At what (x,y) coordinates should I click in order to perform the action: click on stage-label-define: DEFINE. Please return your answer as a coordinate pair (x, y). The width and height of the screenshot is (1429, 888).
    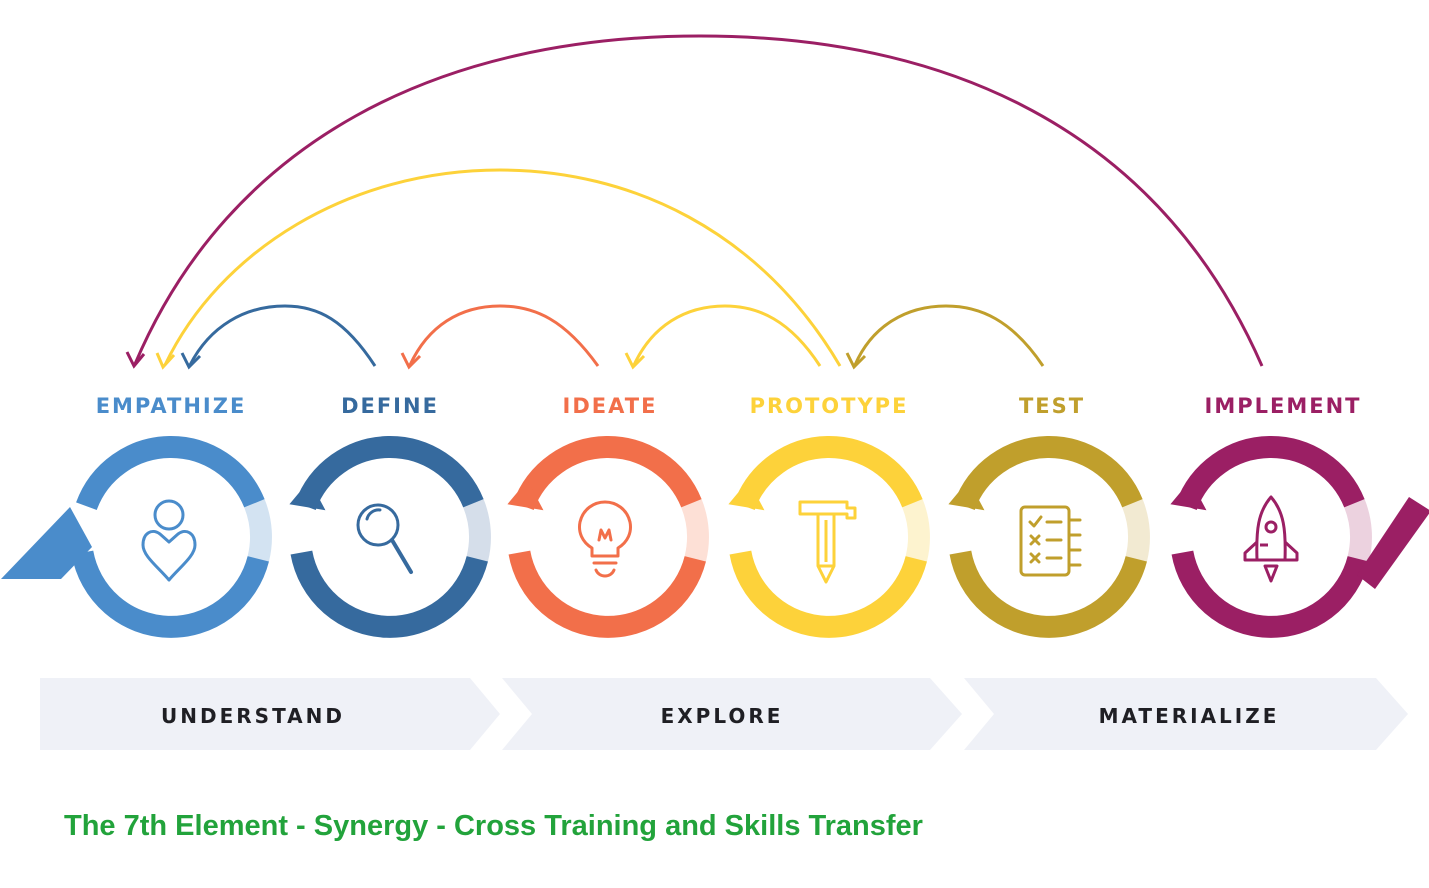
    Looking at the image, I should click on (390, 406).